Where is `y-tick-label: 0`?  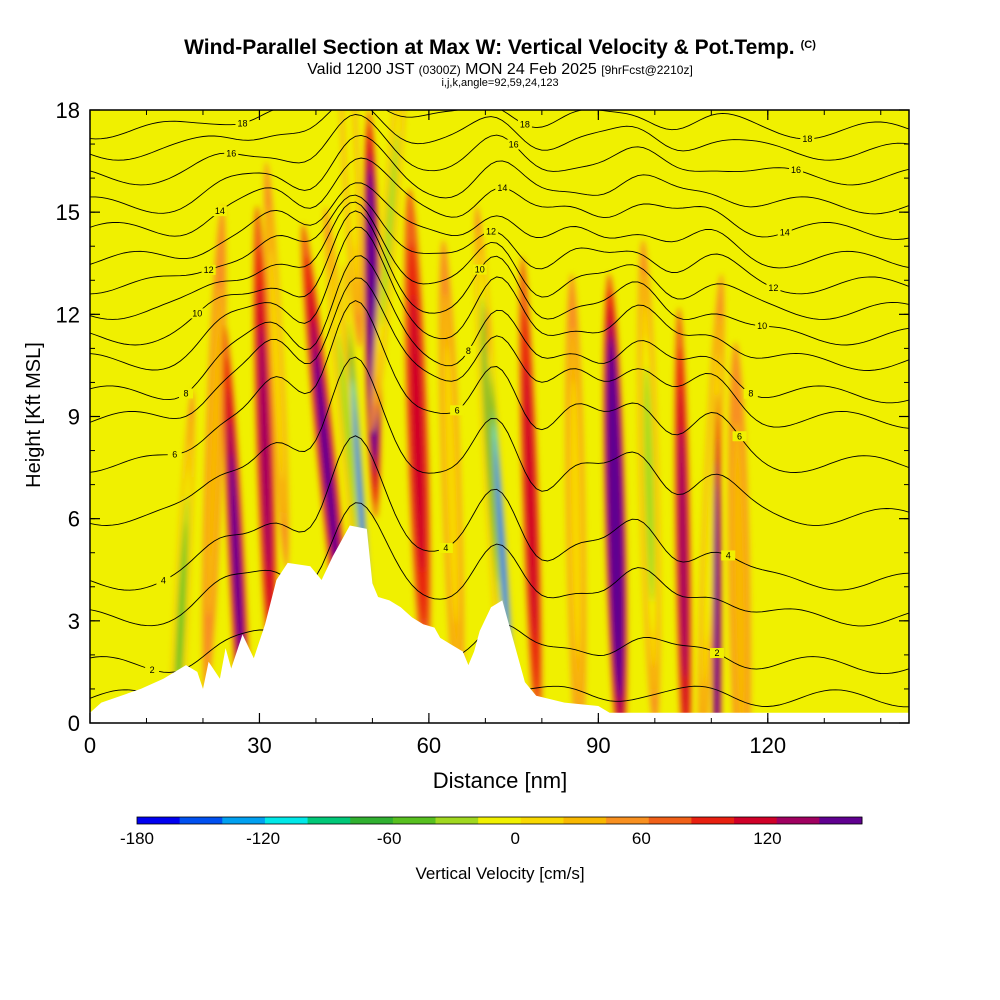 y-tick-label: 0 is located at coordinates (74, 723).